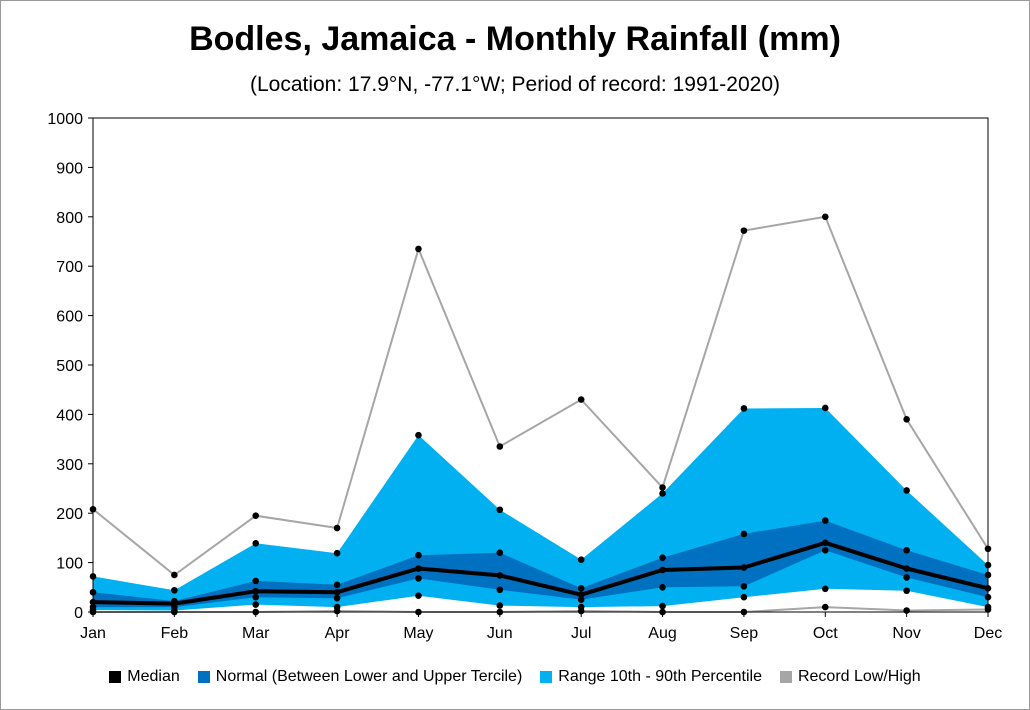 This screenshot has height=710, width=1030. I want to click on y-tick-label: 0, so click(78, 613).